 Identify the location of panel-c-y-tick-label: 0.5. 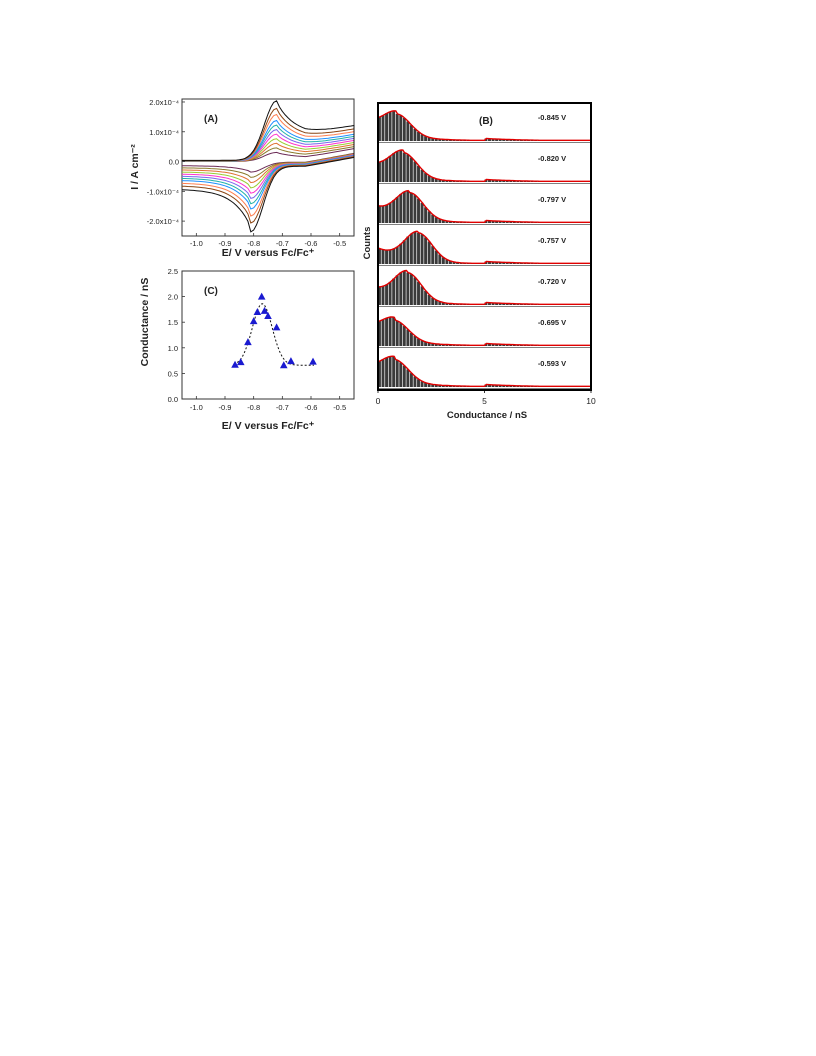
(173, 373).